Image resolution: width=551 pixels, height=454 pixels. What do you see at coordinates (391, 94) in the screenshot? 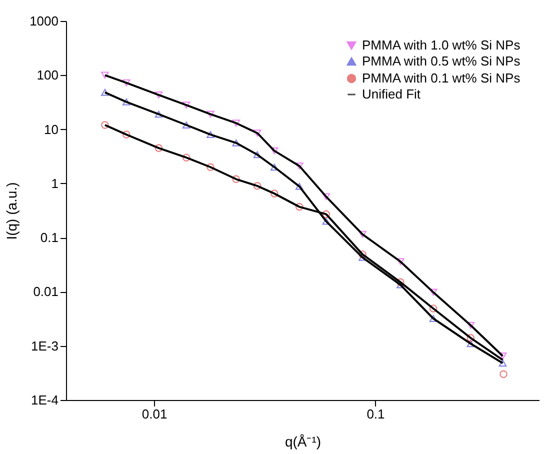
I see `legend-label: Unified Fit` at bounding box center [391, 94].